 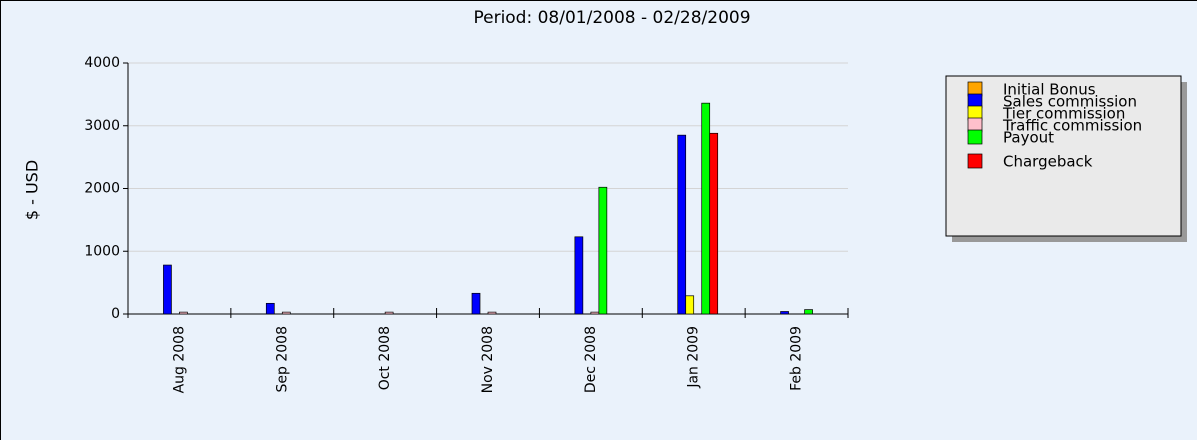 I want to click on x-tick-label: Feb 2009, so click(x=797, y=358).